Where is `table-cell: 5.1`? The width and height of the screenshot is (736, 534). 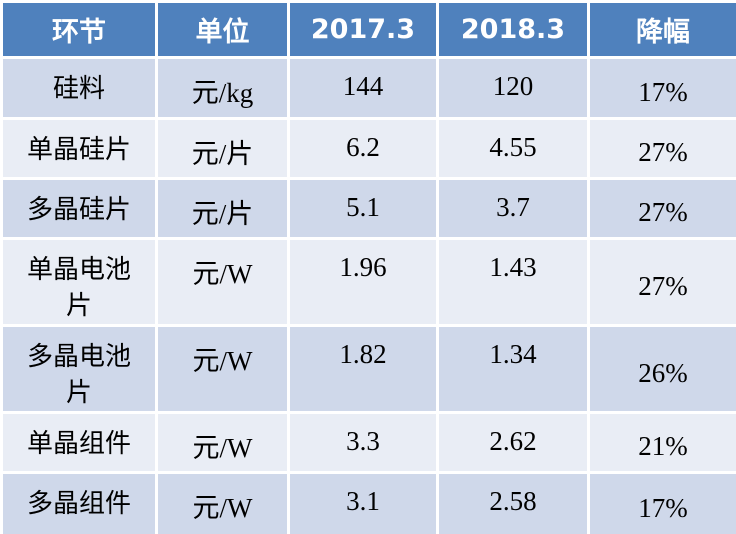 table-cell: 5.1 is located at coordinates (363, 208).